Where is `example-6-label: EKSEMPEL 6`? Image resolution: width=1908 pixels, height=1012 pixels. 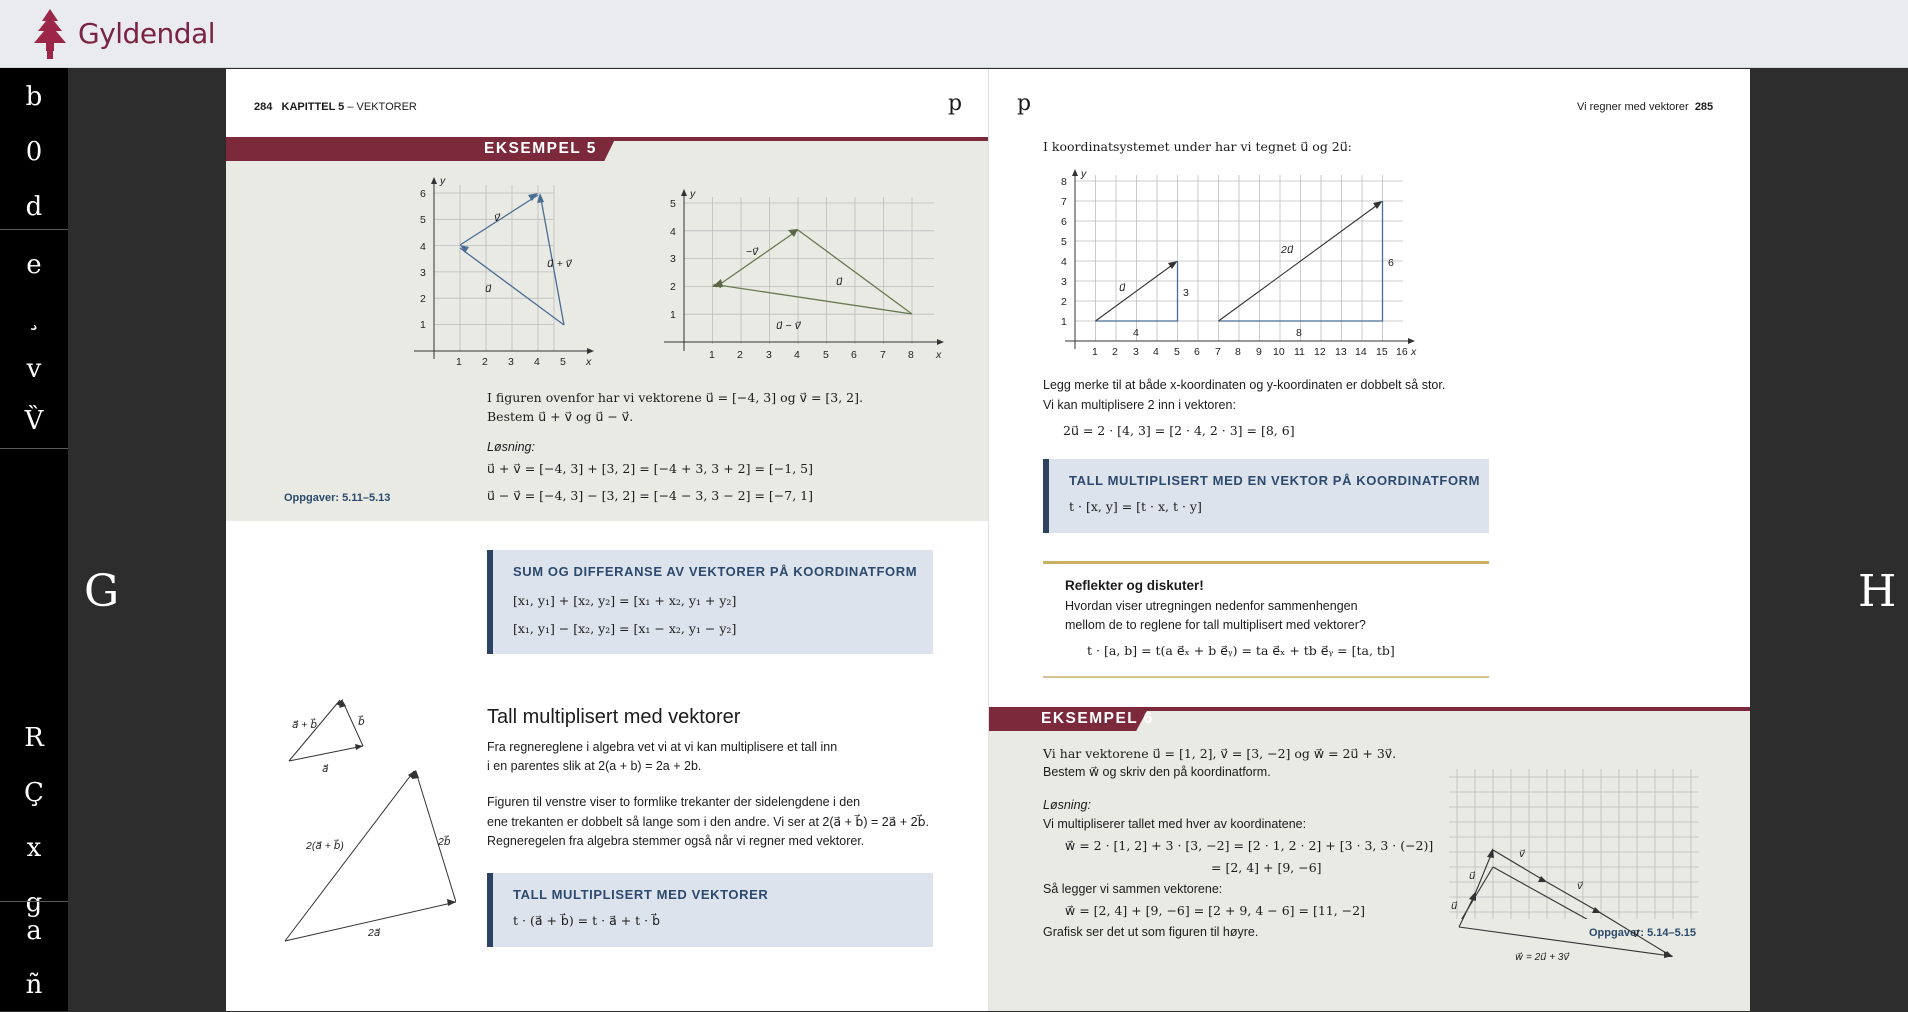
example-6-label: EKSEMPEL 6 is located at coordinates (1097, 718).